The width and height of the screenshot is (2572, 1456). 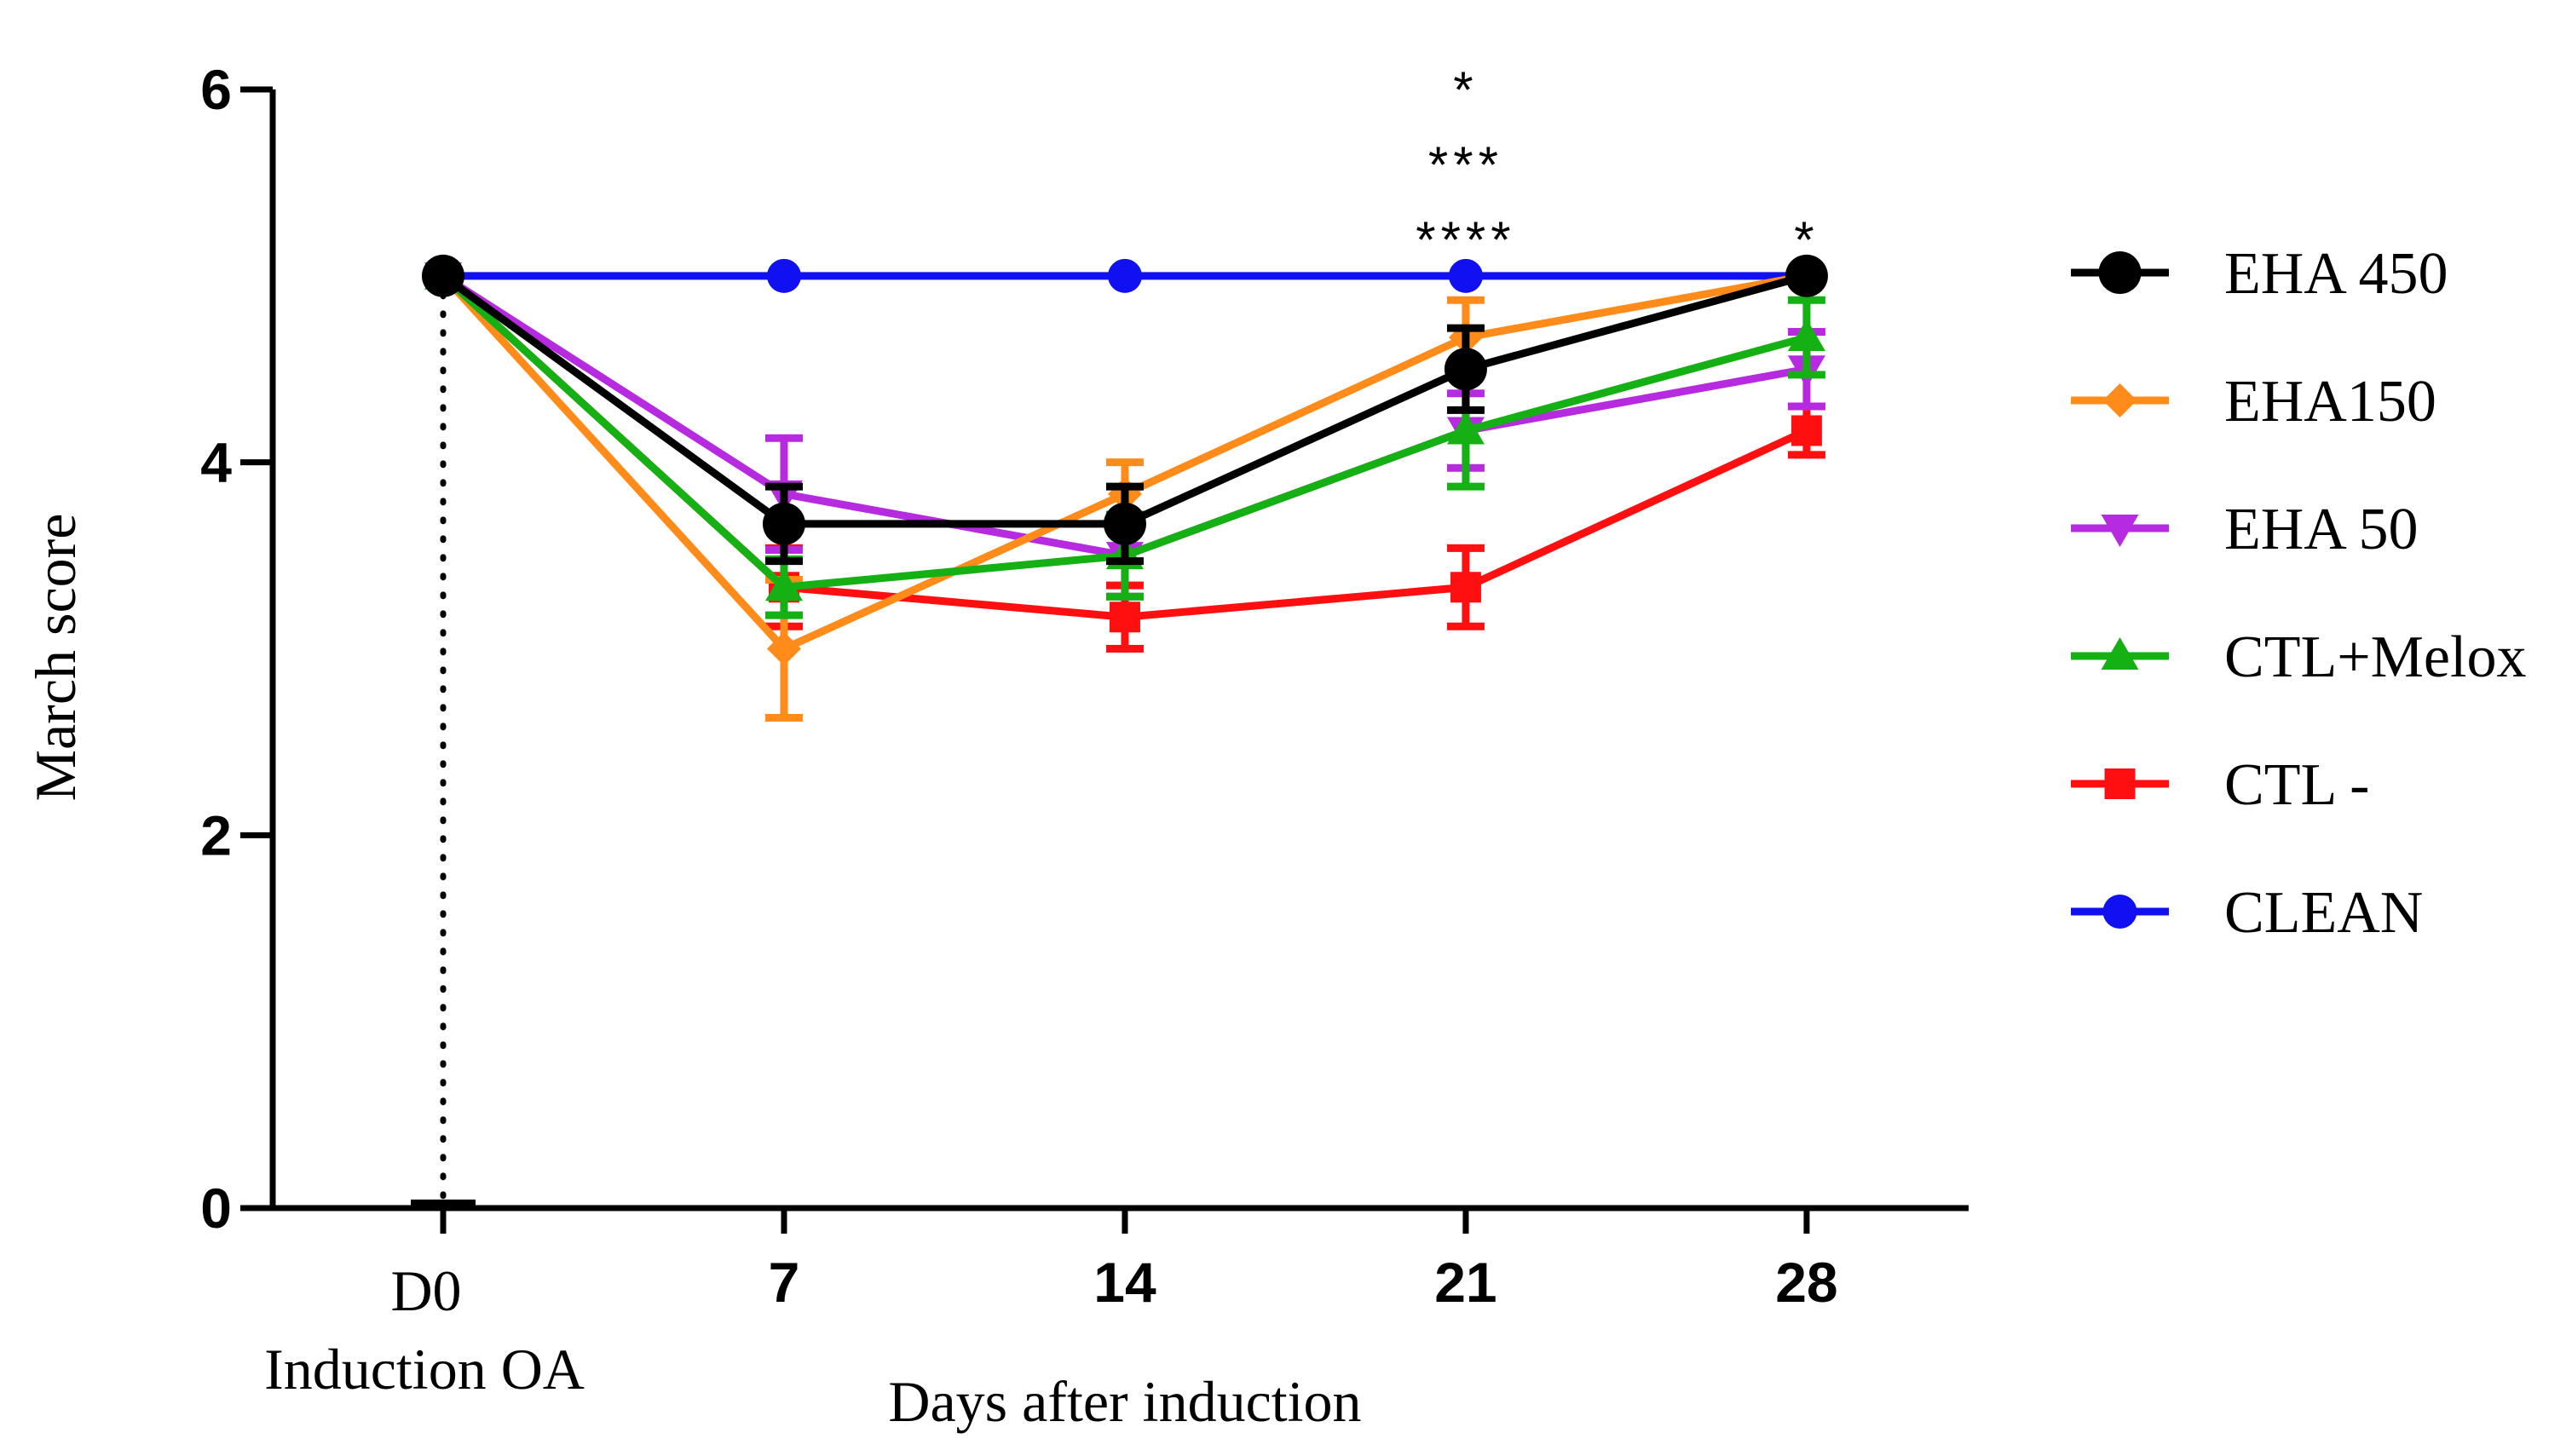 I want to click on legend-item: CTL+Melox, so click(x=2298, y=657).